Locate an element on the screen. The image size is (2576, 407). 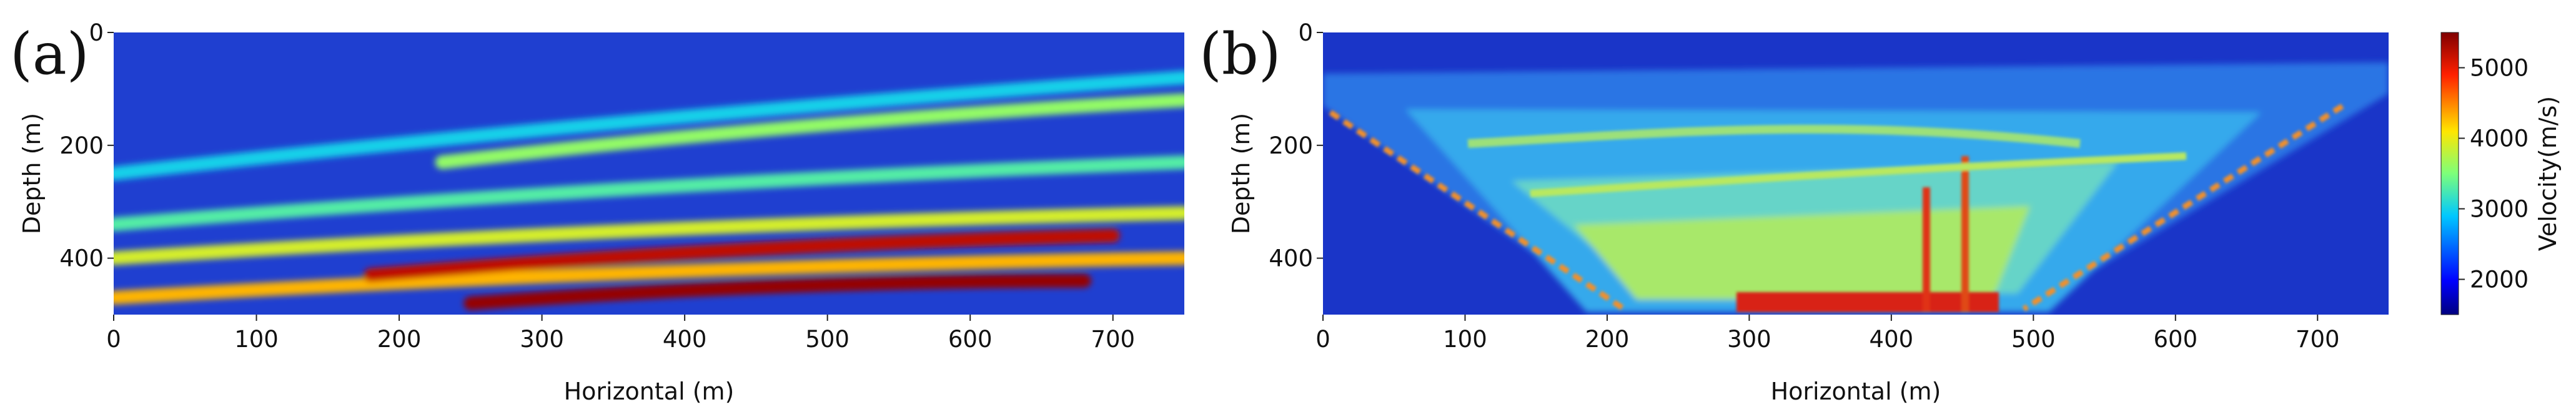
y-ticks-b: 0 200 400 is located at coordinates (1296, 145).